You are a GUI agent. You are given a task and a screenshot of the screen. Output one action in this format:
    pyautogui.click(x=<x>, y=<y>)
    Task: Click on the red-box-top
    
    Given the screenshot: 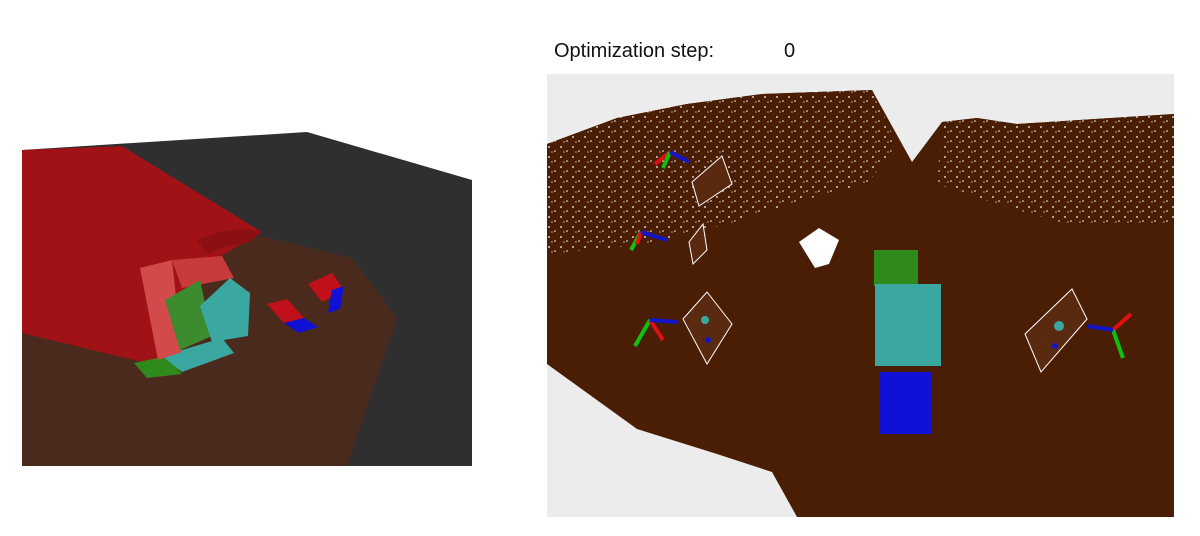 What is the action you would take?
    pyautogui.click(x=203, y=272)
    